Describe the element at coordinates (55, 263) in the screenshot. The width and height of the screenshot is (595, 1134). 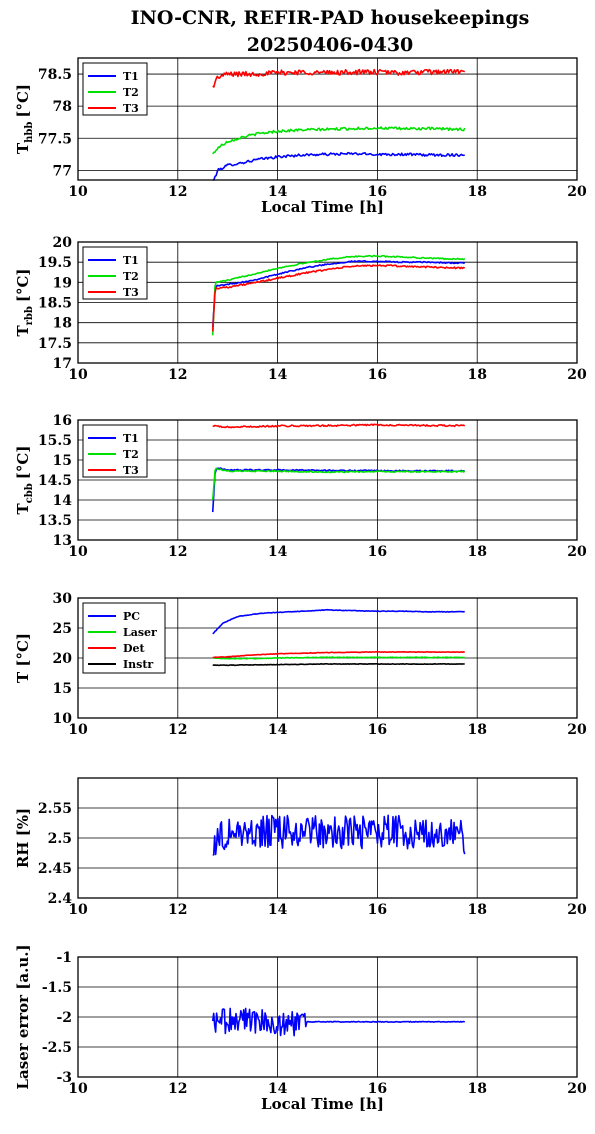
I see `y-tick-label: 19.5` at that location.